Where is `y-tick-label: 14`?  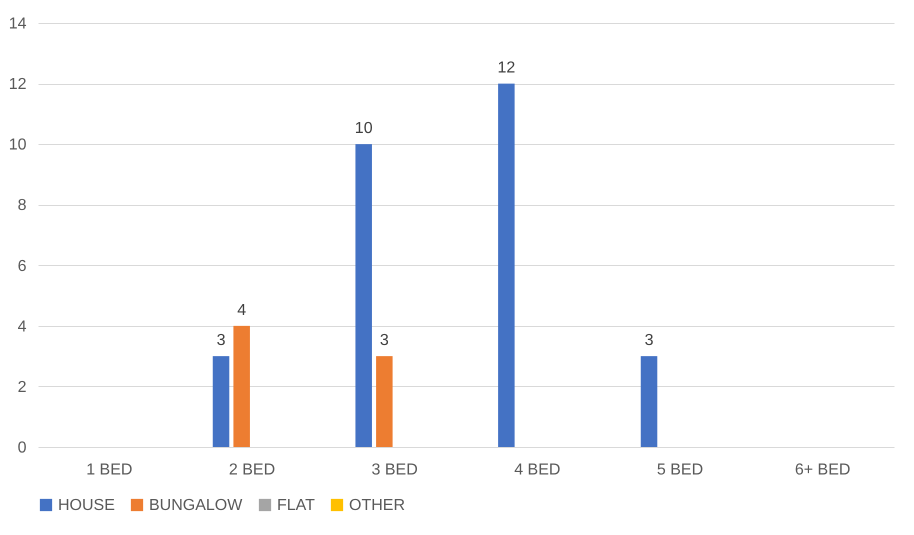
y-tick-label: 14 is located at coordinates (17, 24).